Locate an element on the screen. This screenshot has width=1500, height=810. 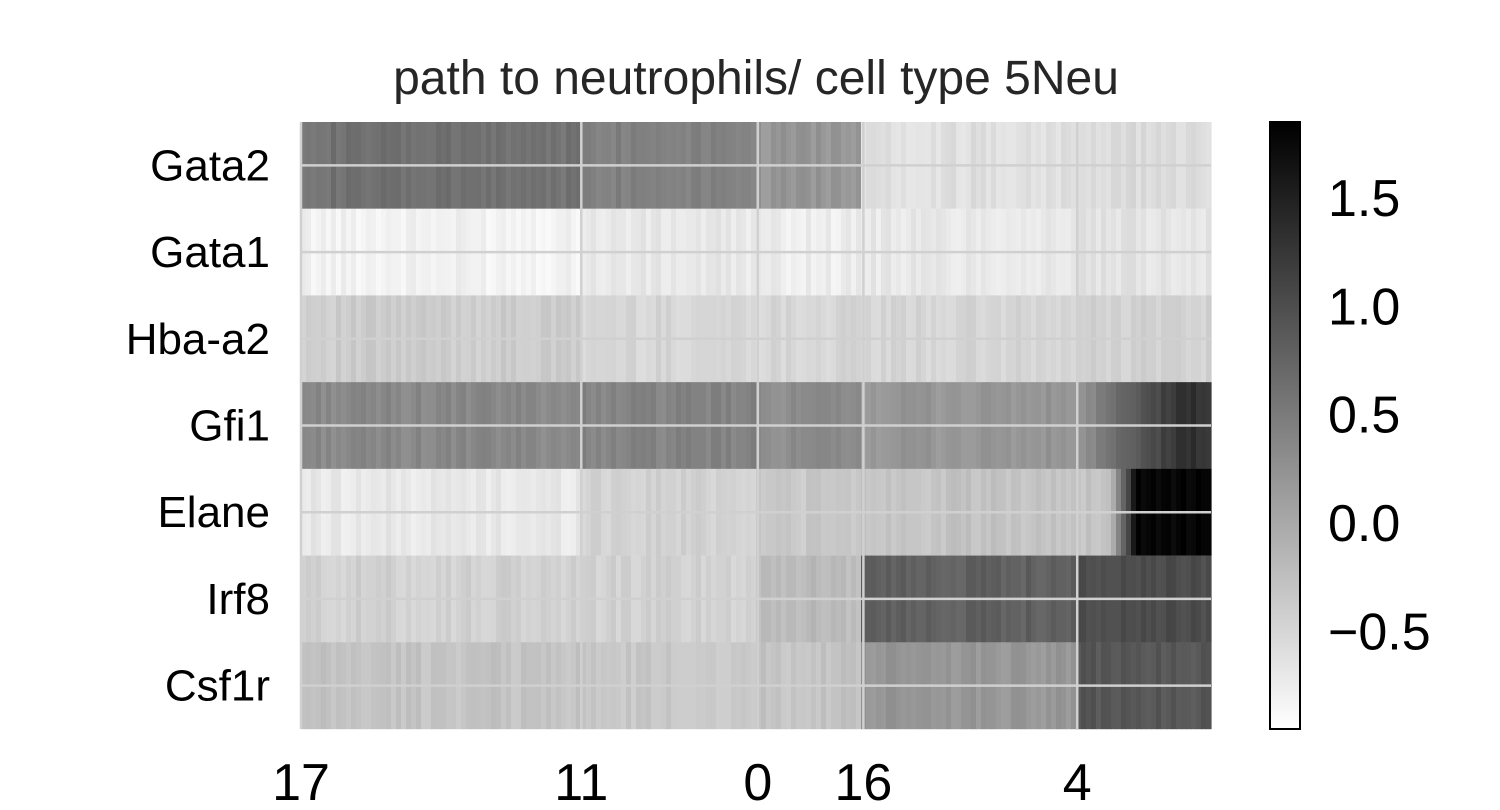
x-tick-label: 17 is located at coordinates (301, 782).